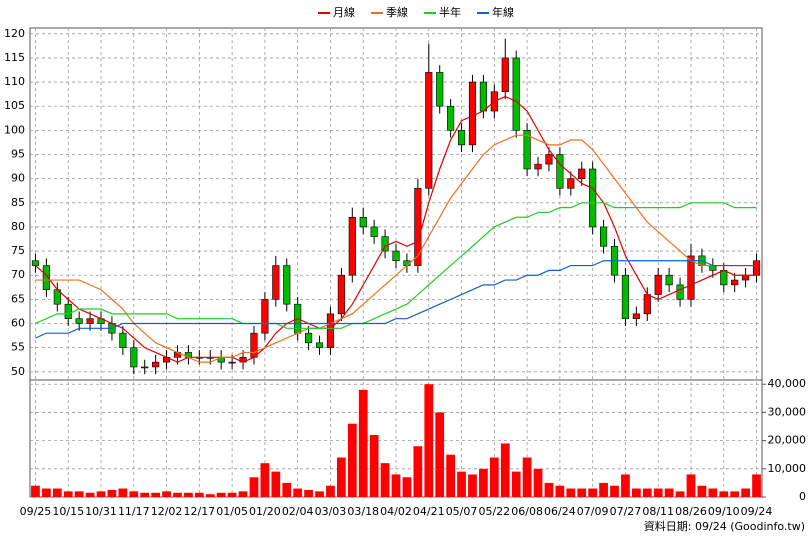 The image size is (808, 540). I want to click on legend-label: 季線, so click(397, 12).